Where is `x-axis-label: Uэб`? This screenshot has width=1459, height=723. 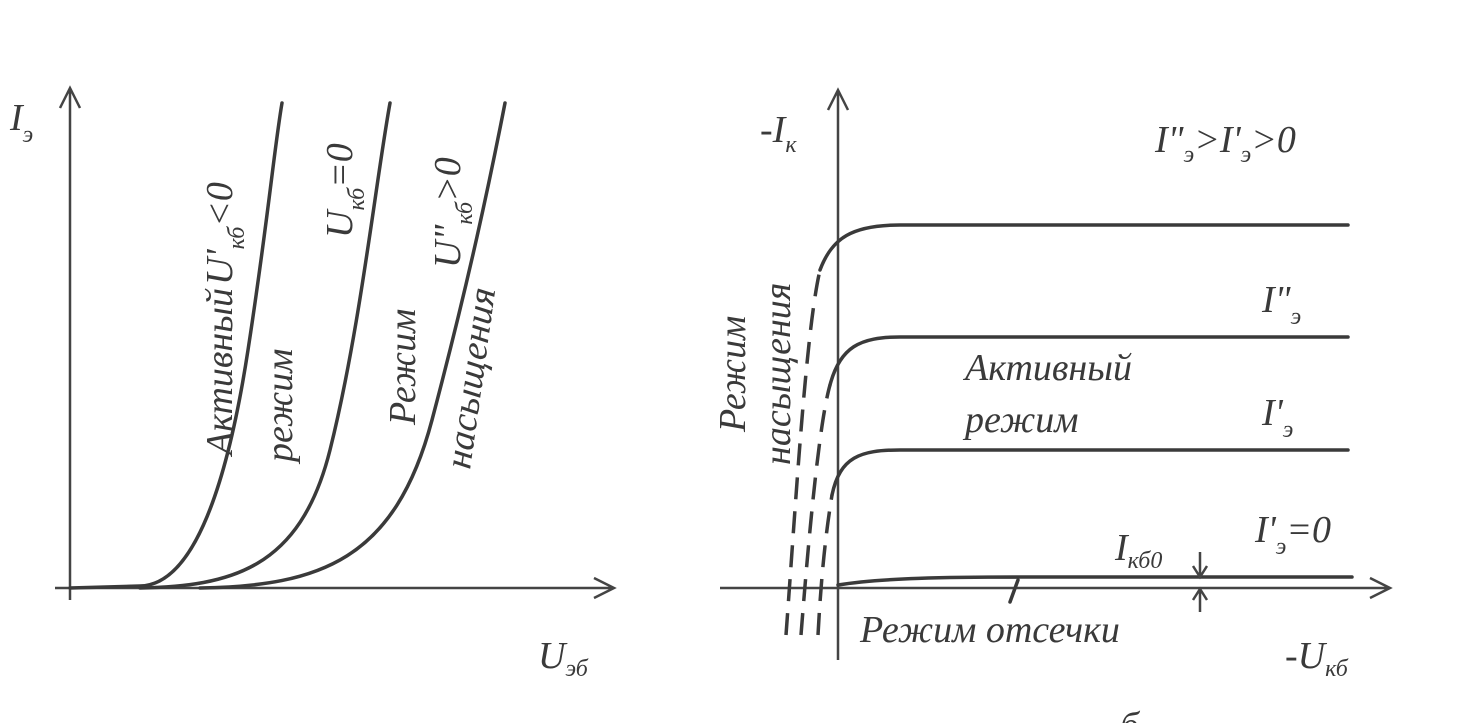 x-axis-label: Uэб is located at coordinates (563, 658).